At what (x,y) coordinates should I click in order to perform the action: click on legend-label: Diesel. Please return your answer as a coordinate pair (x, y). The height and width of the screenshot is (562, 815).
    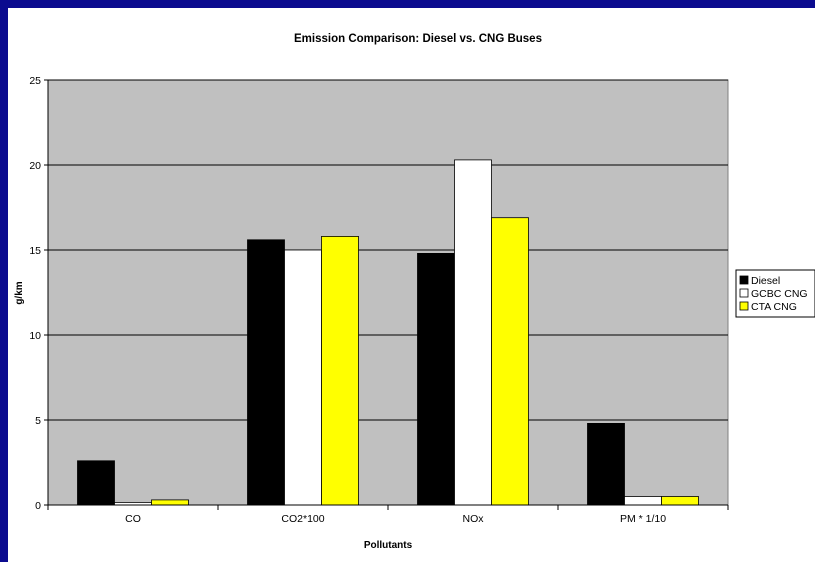
    Looking at the image, I should click on (765, 281).